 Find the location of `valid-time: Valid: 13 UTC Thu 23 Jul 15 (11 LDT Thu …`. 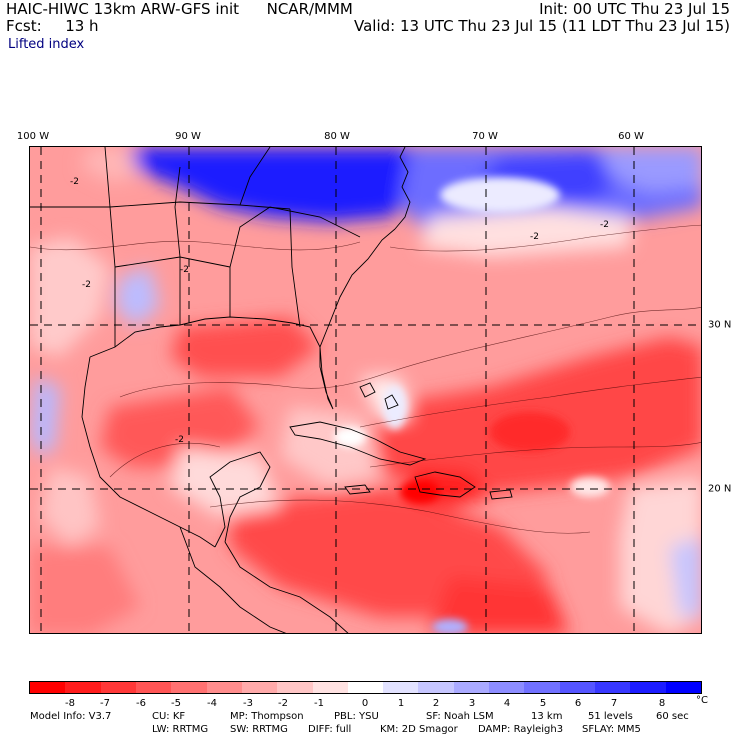

valid-time: Valid: 13 UTC Thu 23 Jul 15 (11 LDT Thu … is located at coordinates (542, 26).